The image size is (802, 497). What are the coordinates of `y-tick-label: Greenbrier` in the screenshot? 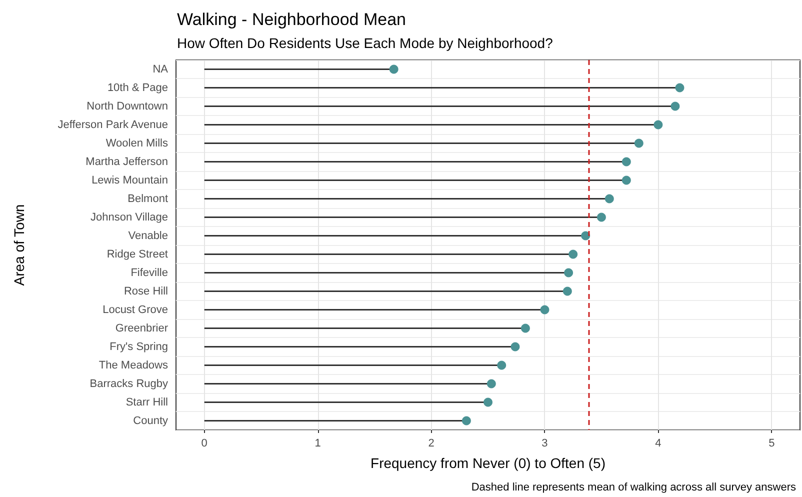 It's located at (141, 328).